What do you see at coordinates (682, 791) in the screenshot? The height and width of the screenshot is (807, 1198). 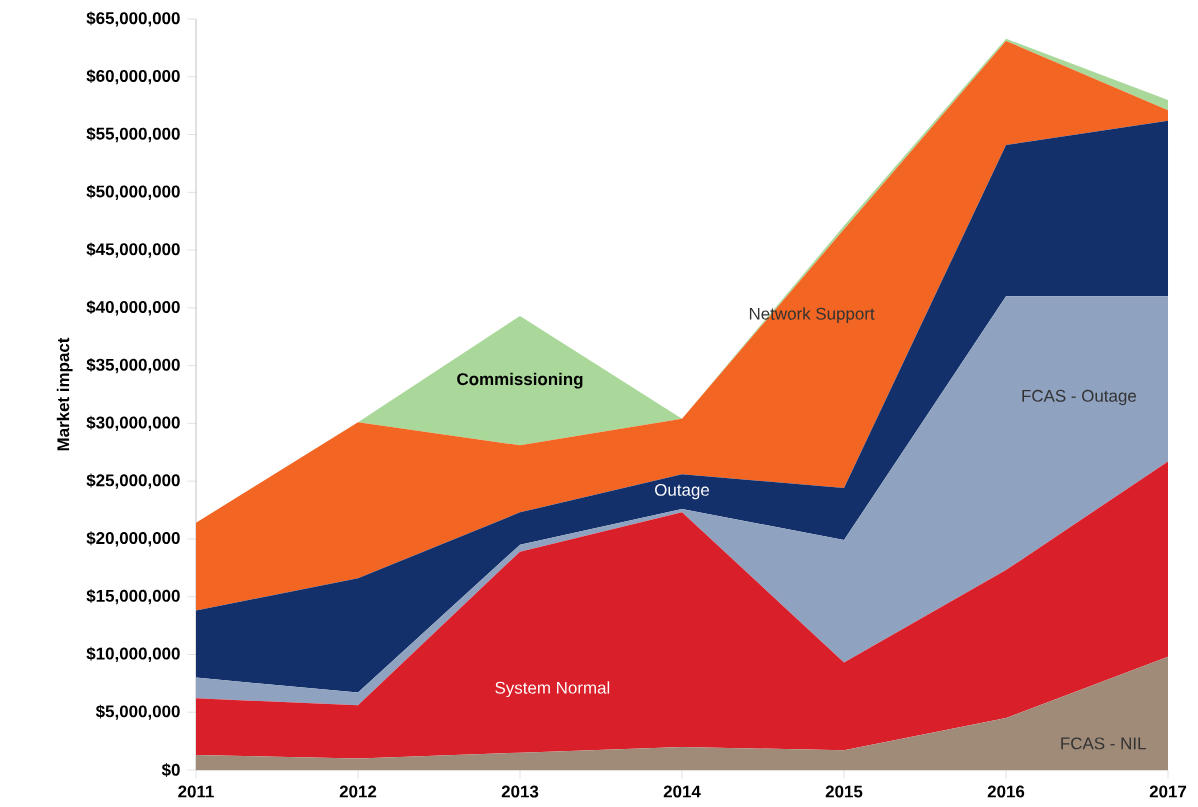 I see `x-tick-label: 2014` at bounding box center [682, 791].